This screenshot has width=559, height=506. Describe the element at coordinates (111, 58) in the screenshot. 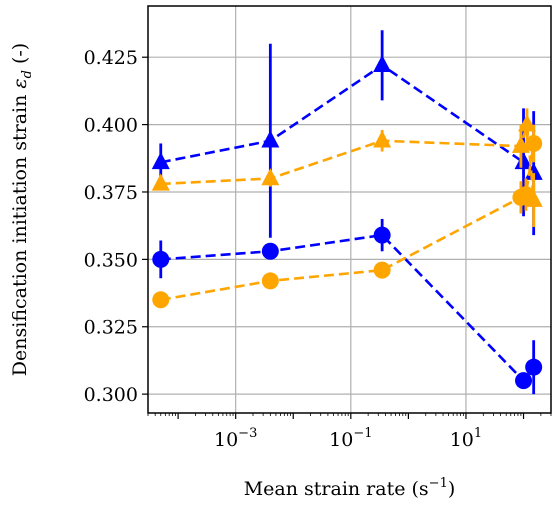

I see `y-tick-label: 0.425` at that location.